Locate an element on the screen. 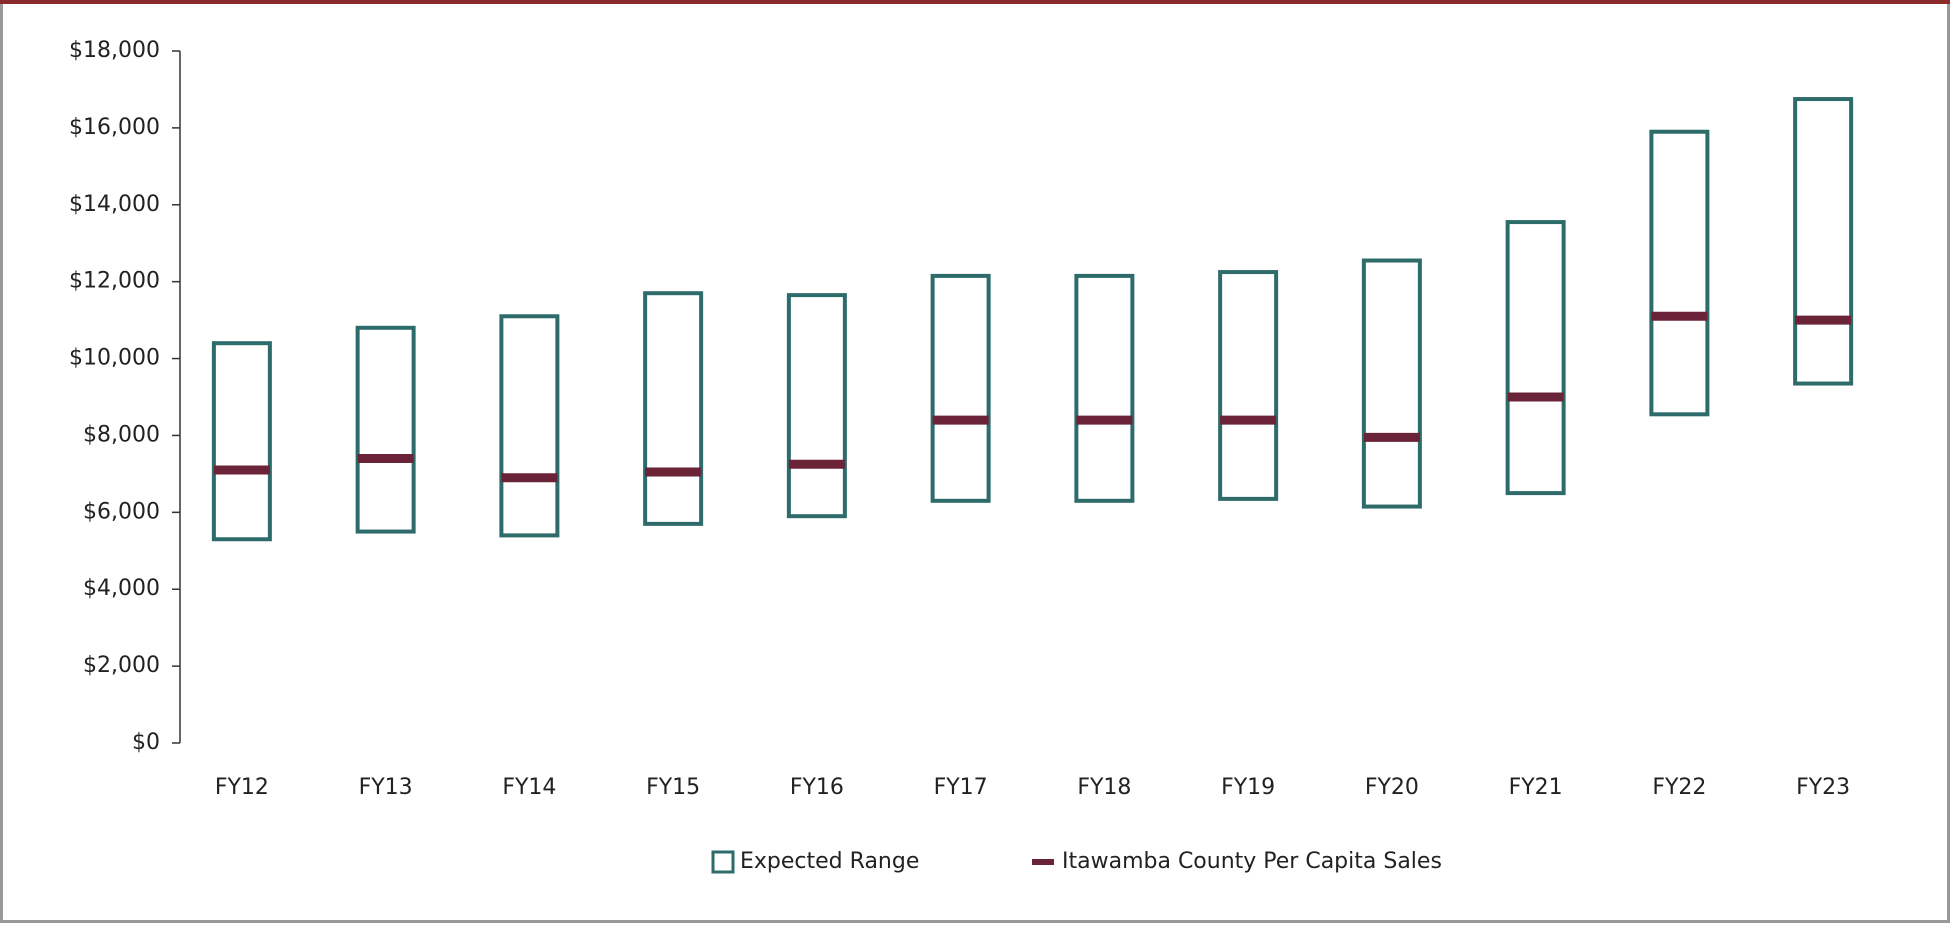  x-tick-label: FY19 is located at coordinates (1248, 787).